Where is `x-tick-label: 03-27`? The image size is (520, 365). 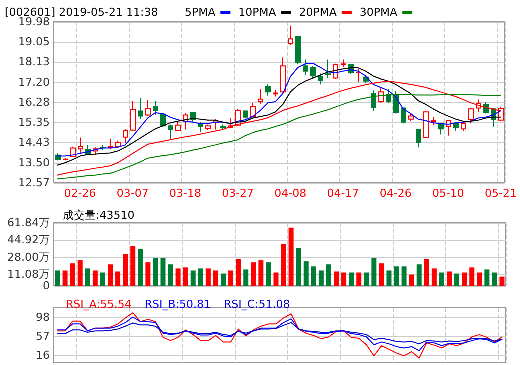 x-tick-label: 03-27 is located at coordinates (238, 193).